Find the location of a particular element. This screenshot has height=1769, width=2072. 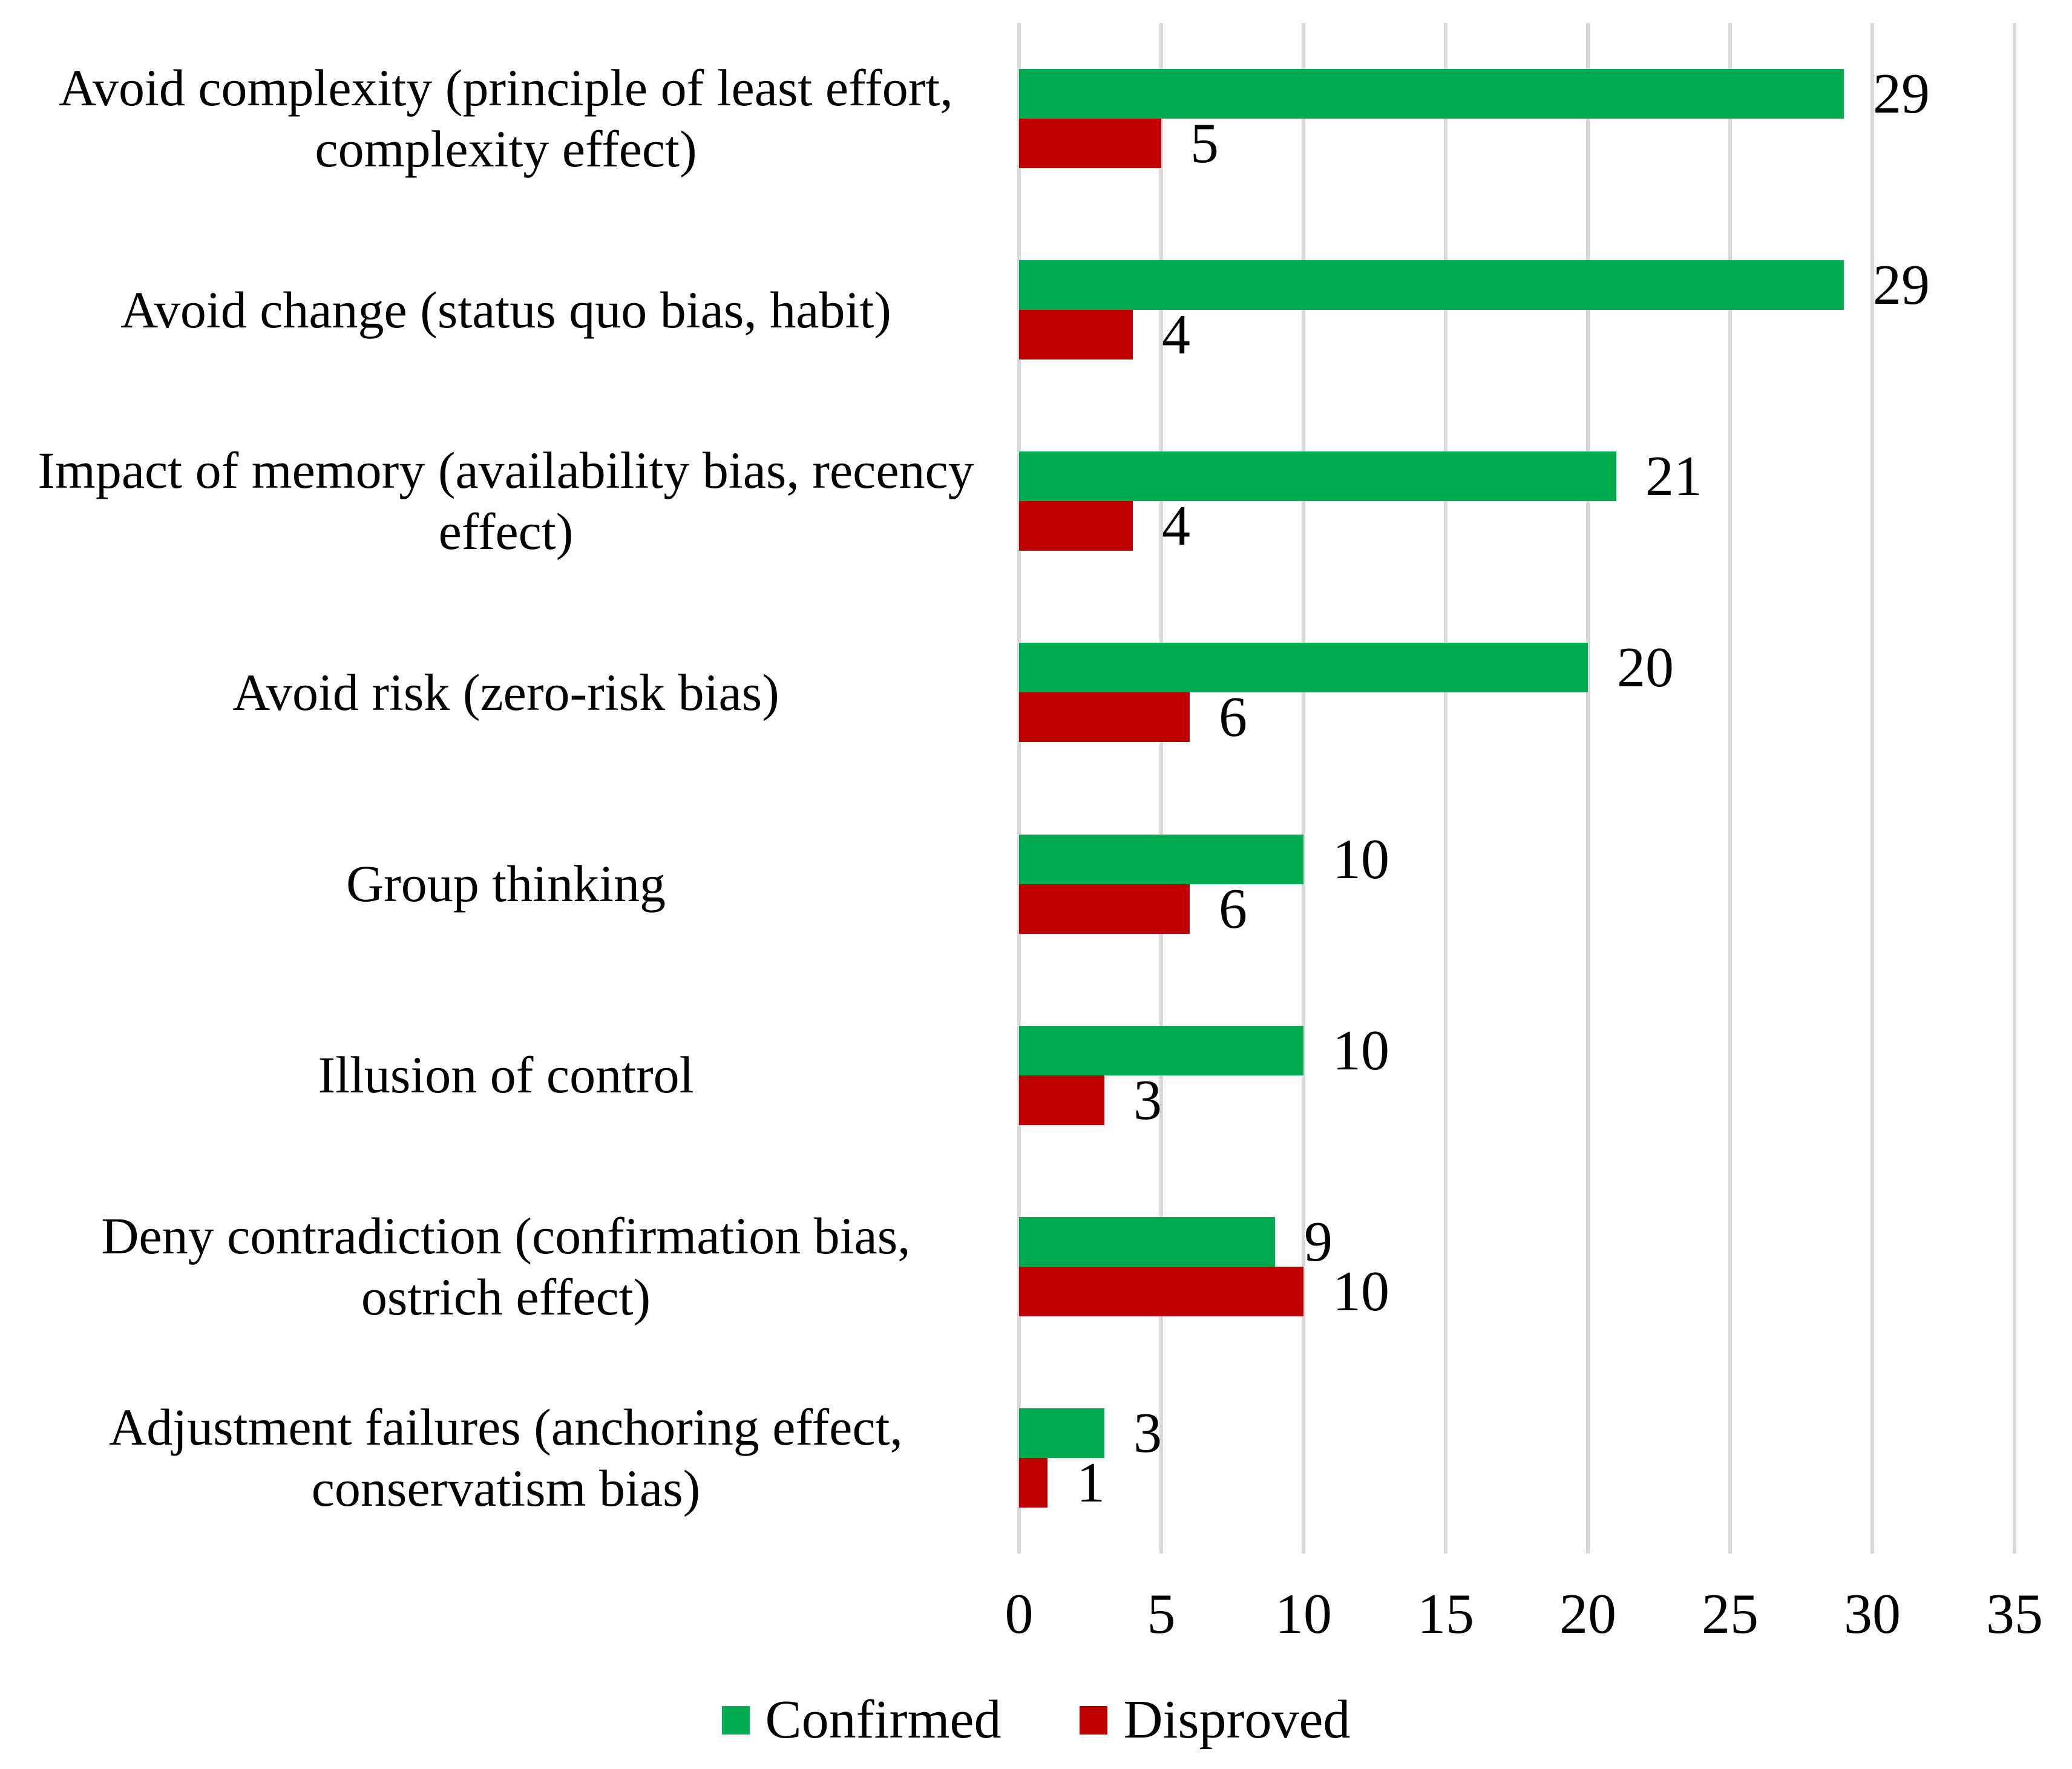

x-axis-tick-label: 10 is located at coordinates (1304, 1615).